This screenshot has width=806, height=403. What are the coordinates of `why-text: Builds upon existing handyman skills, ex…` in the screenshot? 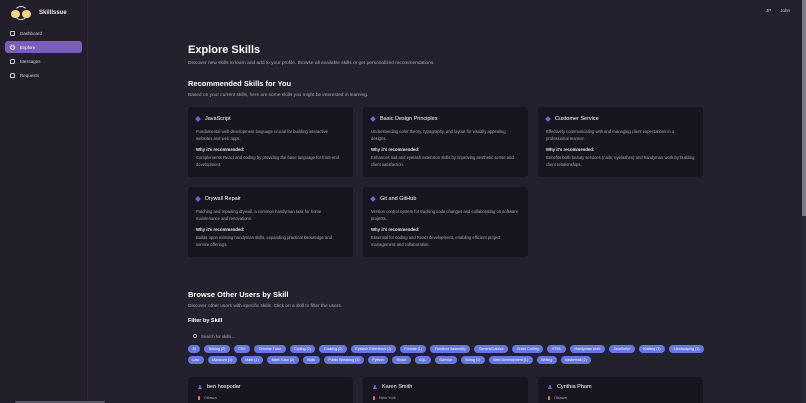 It's located at (264, 241).